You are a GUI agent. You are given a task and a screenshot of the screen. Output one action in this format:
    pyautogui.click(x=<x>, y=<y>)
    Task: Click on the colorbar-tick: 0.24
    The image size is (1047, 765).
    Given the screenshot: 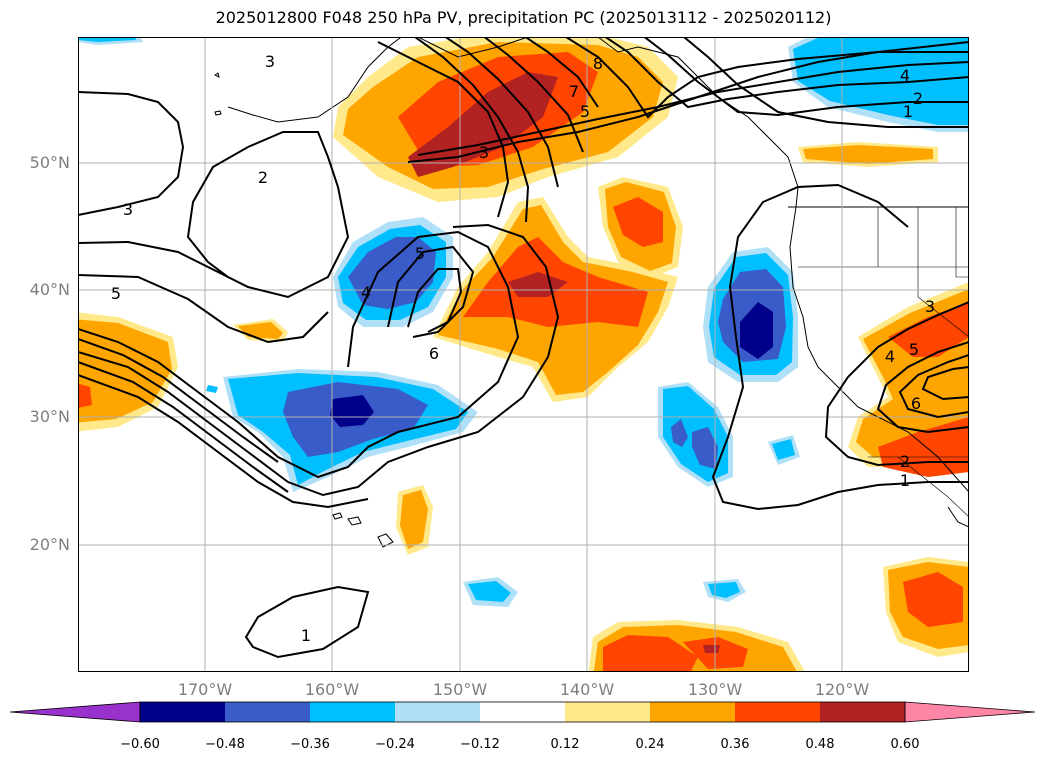 What is the action you would take?
    pyautogui.click(x=650, y=744)
    